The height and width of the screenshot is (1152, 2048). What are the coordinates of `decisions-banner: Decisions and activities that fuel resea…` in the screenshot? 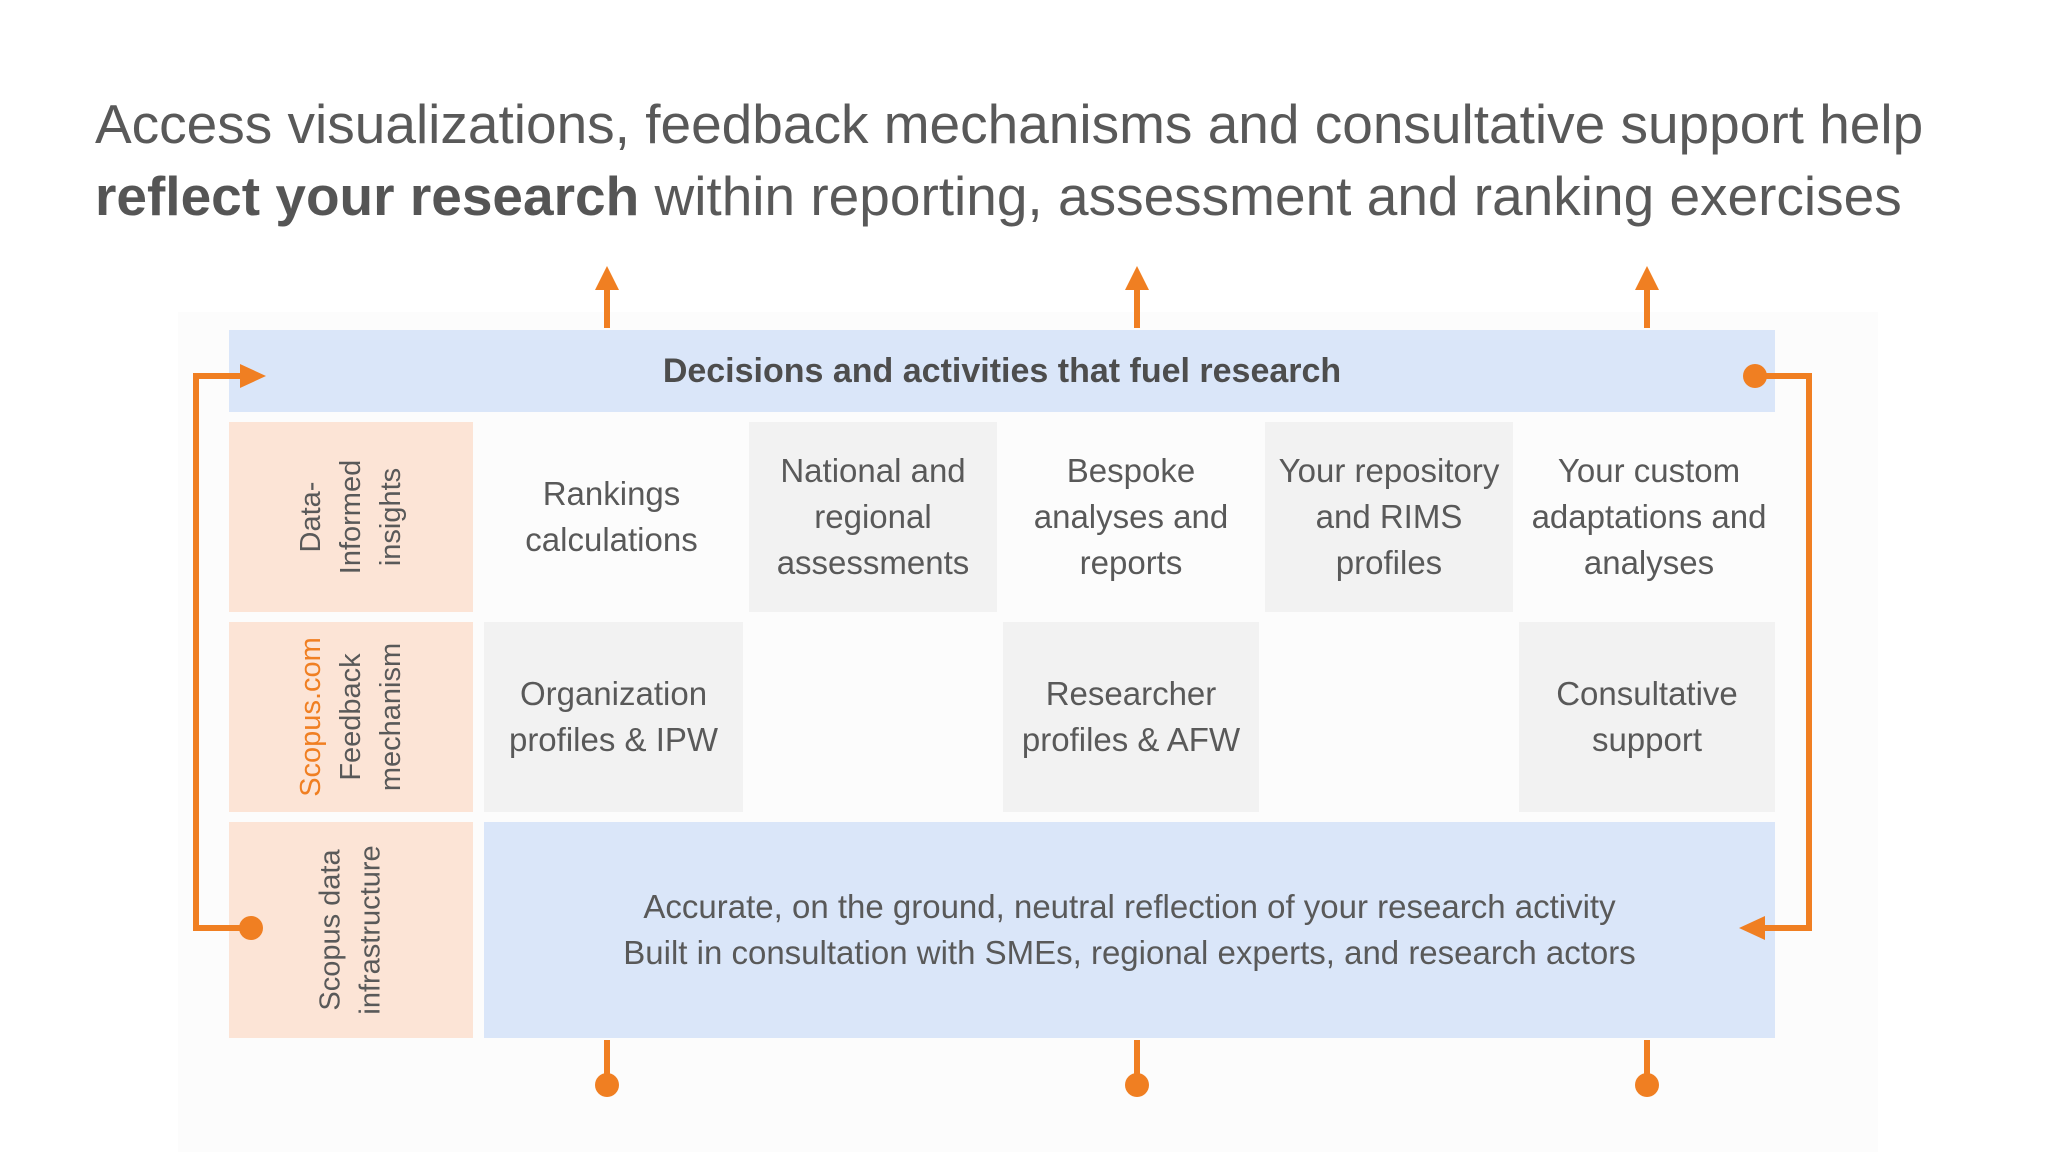 It's located at (1002, 371).